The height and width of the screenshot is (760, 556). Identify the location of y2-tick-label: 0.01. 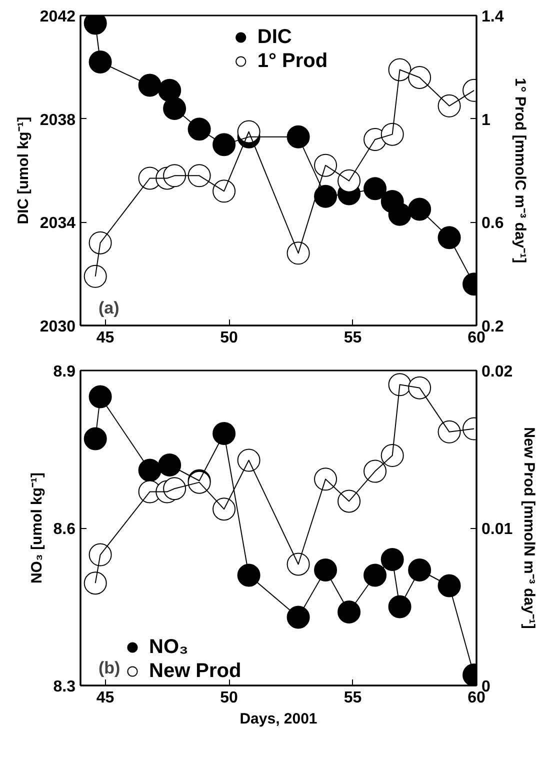
(497, 529).